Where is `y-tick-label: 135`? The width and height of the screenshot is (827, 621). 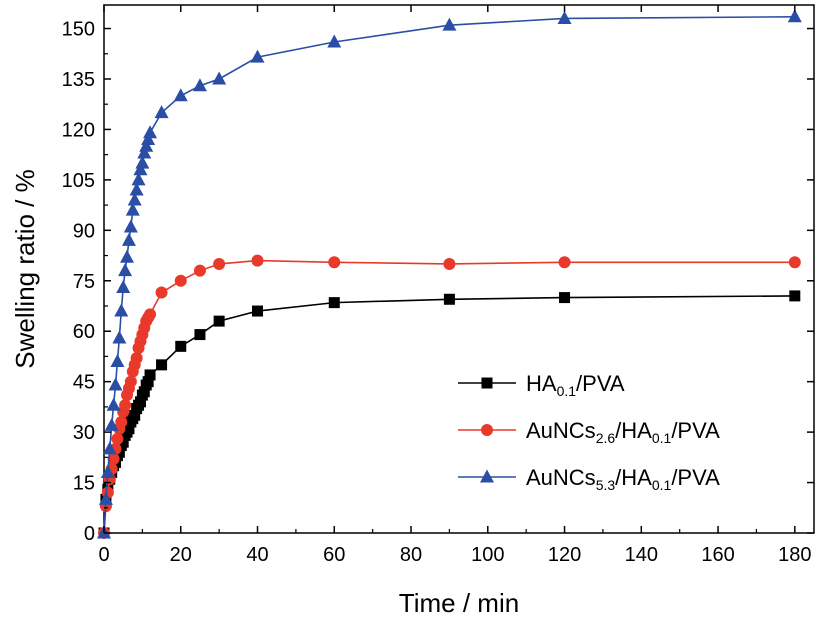 y-tick-label: 135 is located at coordinates (78, 80).